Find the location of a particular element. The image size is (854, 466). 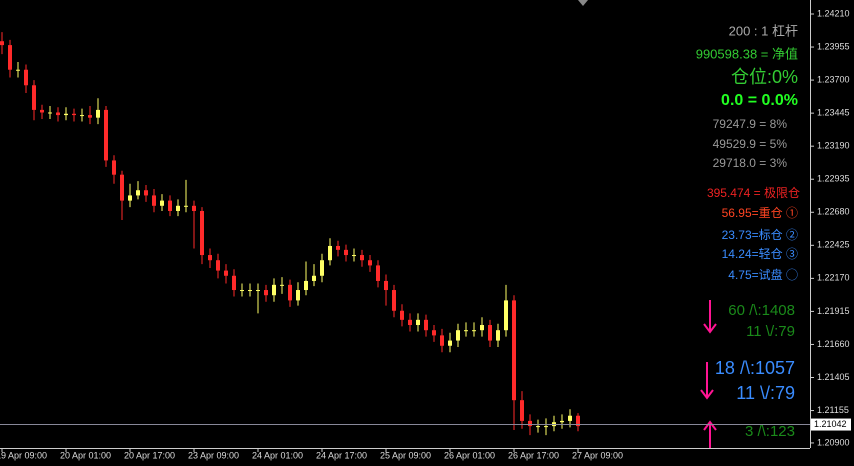

price-label: 1.21042 is located at coordinates (830, 424).